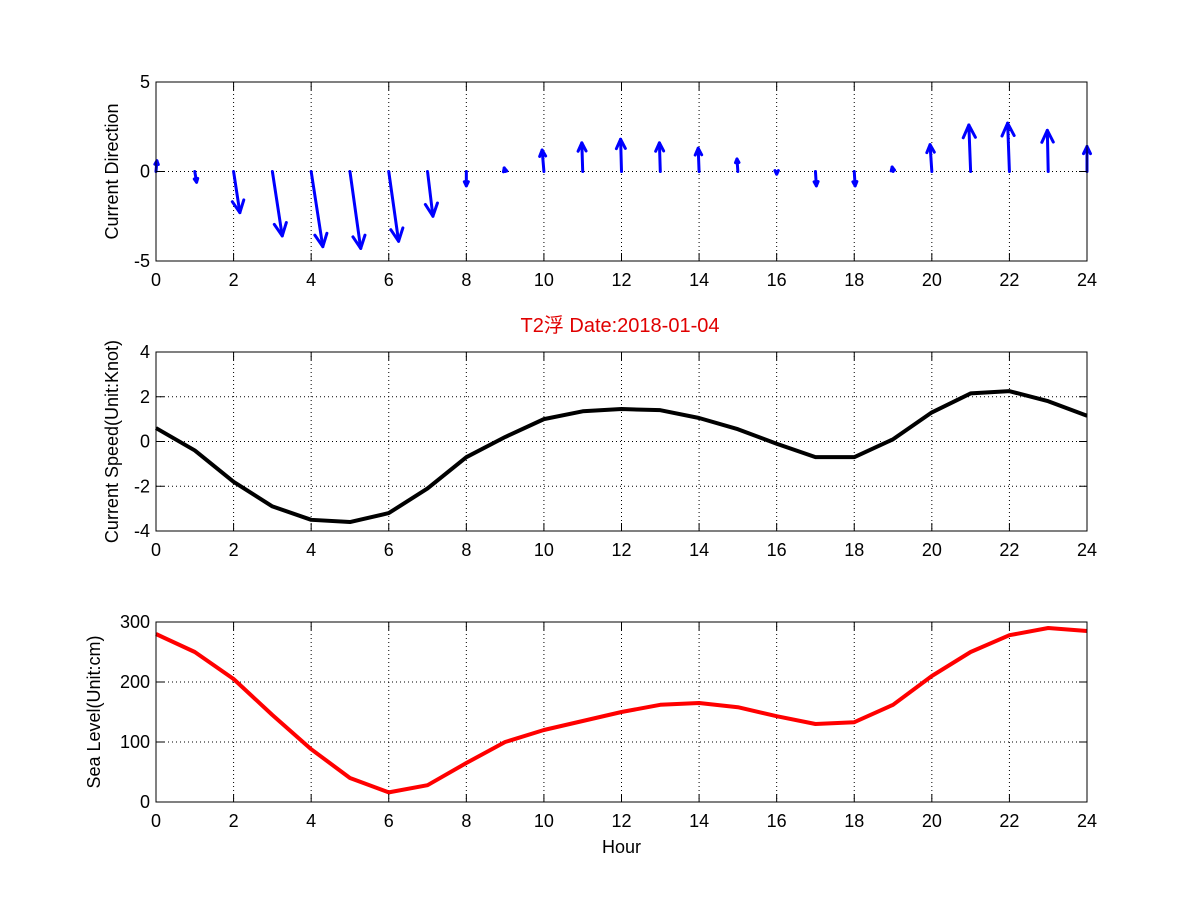 This screenshot has width=1201, height=901. I want to click on y-tick-label: 100, so click(135, 742).